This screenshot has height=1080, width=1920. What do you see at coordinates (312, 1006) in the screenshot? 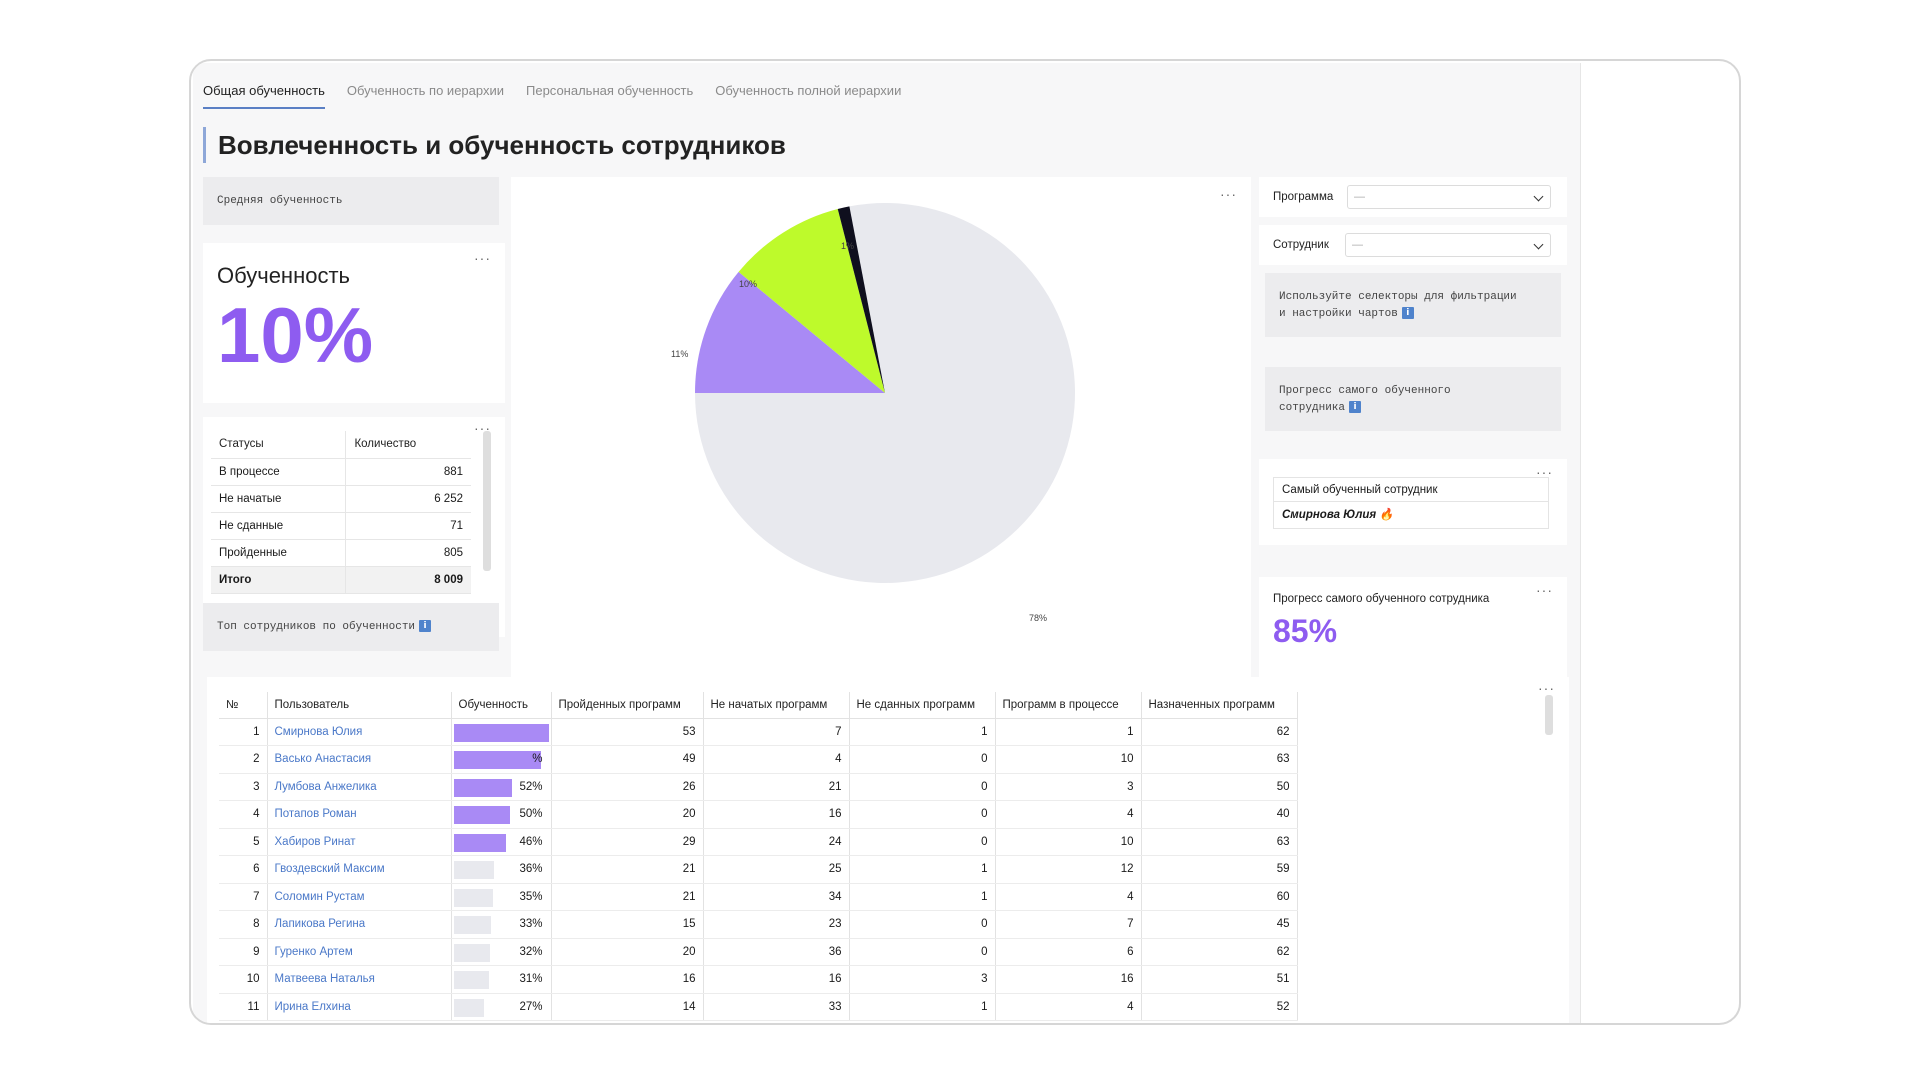
I see `user-link: Ирина Елхина` at bounding box center [312, 1006].